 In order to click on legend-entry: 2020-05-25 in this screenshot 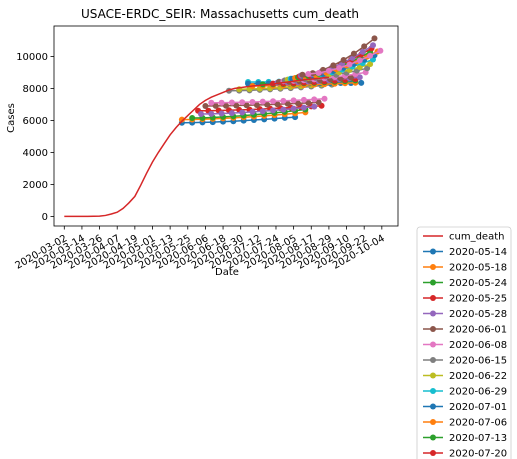, I will do `click(465, 299)`.